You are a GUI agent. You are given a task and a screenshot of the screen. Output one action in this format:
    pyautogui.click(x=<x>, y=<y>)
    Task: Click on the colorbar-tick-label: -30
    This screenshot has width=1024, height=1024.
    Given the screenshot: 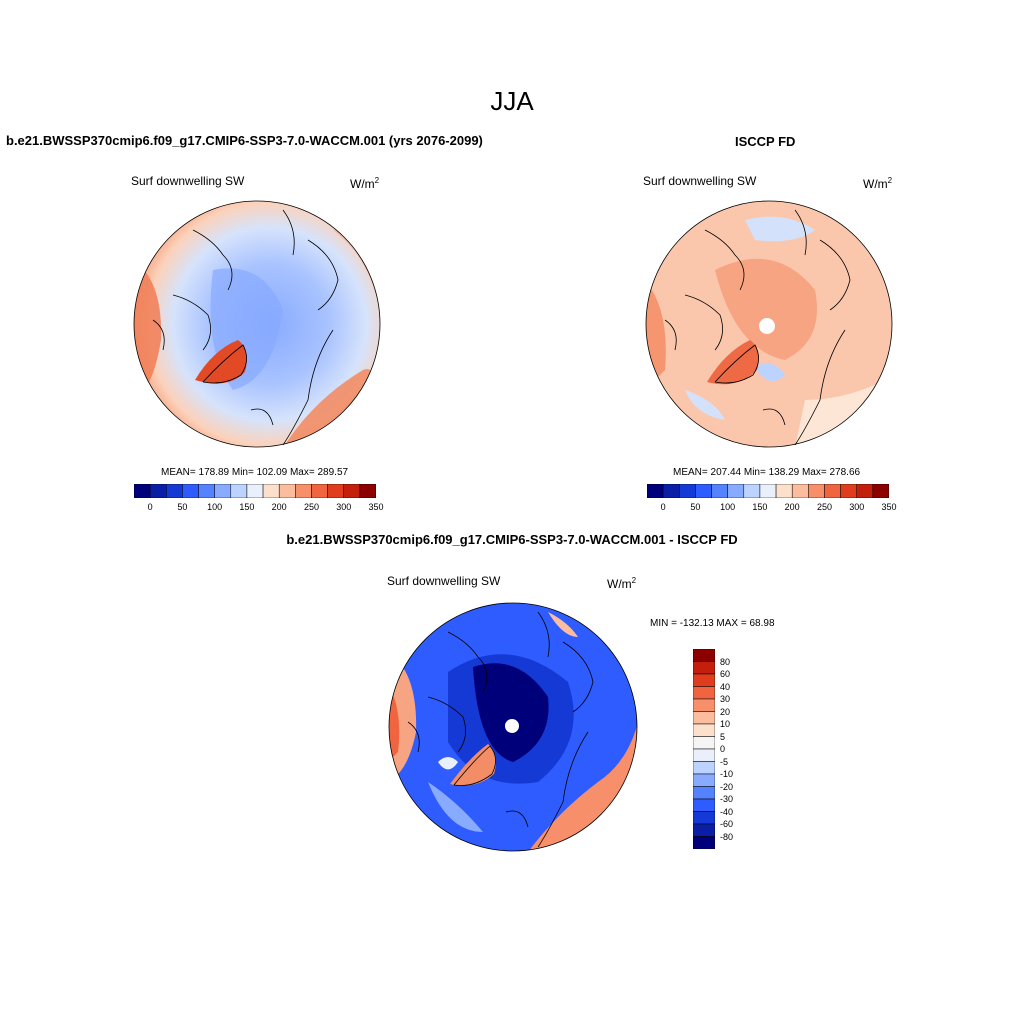 What is the action you would take?
    pyautogui.click(x=727, y=799)
    